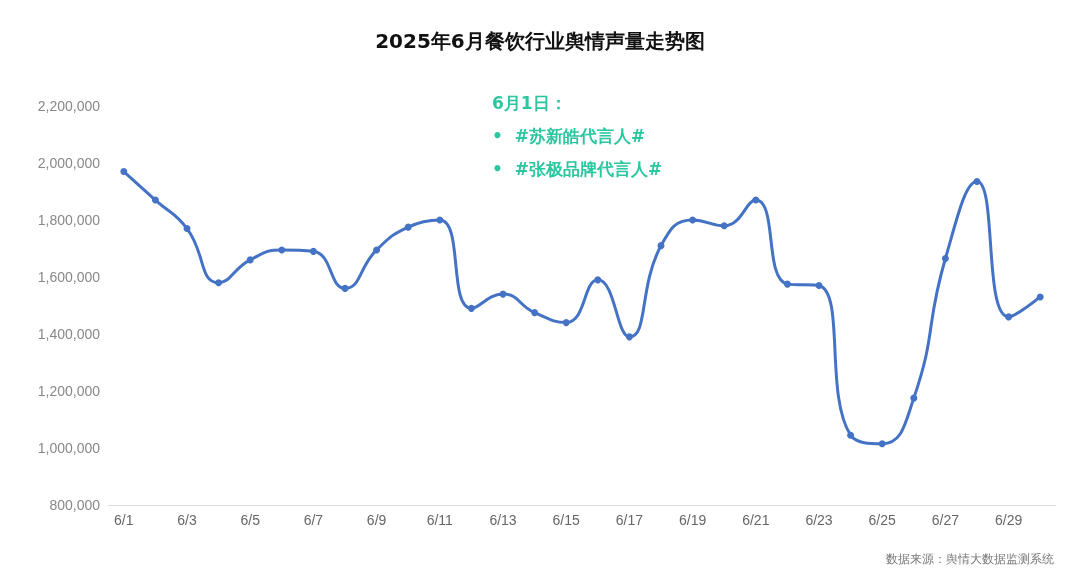 This screenshot has width=1080, height=581. What do you see at coordinates (945, 520) in the screenshot?
I see `x-tick-label: 6/27` at bounding box center [945, 520].